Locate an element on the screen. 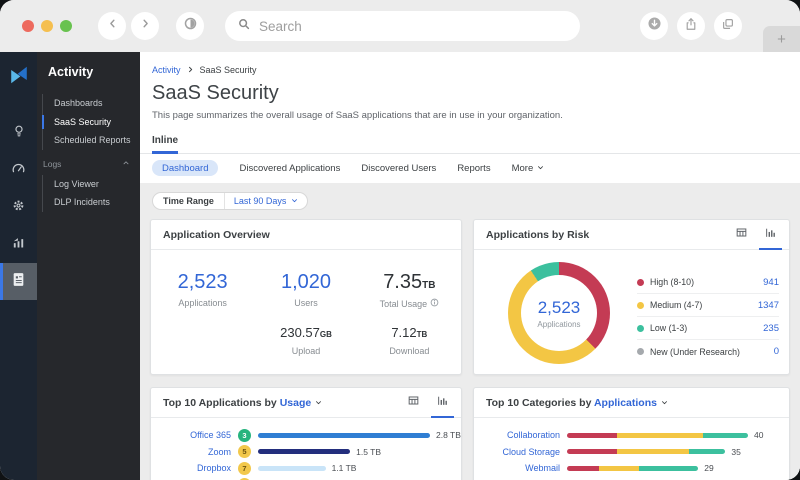 The image size is (800, 480). legend-value-link: 941 is located at coordinates (771, 282).